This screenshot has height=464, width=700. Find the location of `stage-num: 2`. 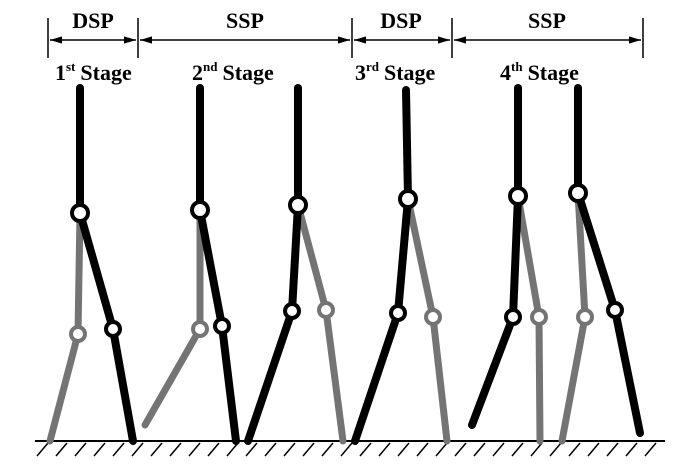

stage-num: 2 is located at coordinates (197, 72).